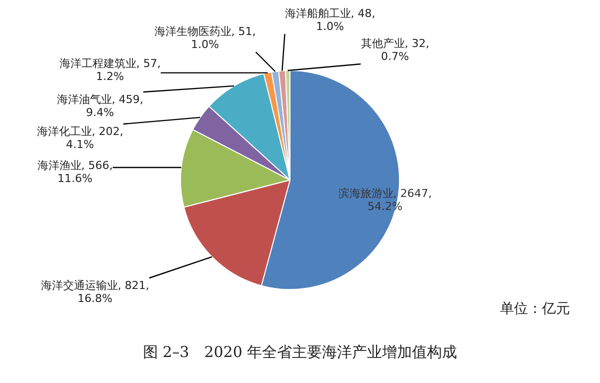  I want to click on text: 图 2–3 2020 年全省主要海洋产业增加值构成, so click(300, 352).